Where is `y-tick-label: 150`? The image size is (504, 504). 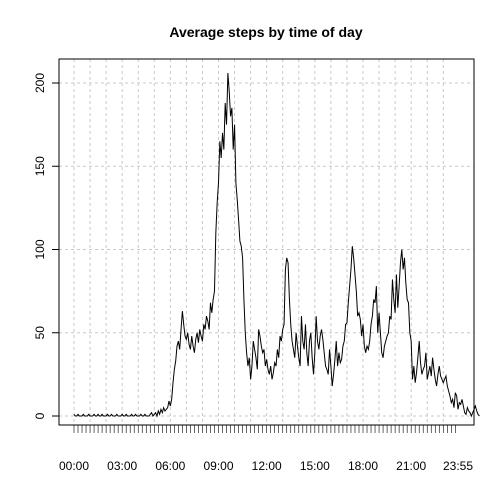 y-tick-label: 150 is located at coordinates (40, 166).